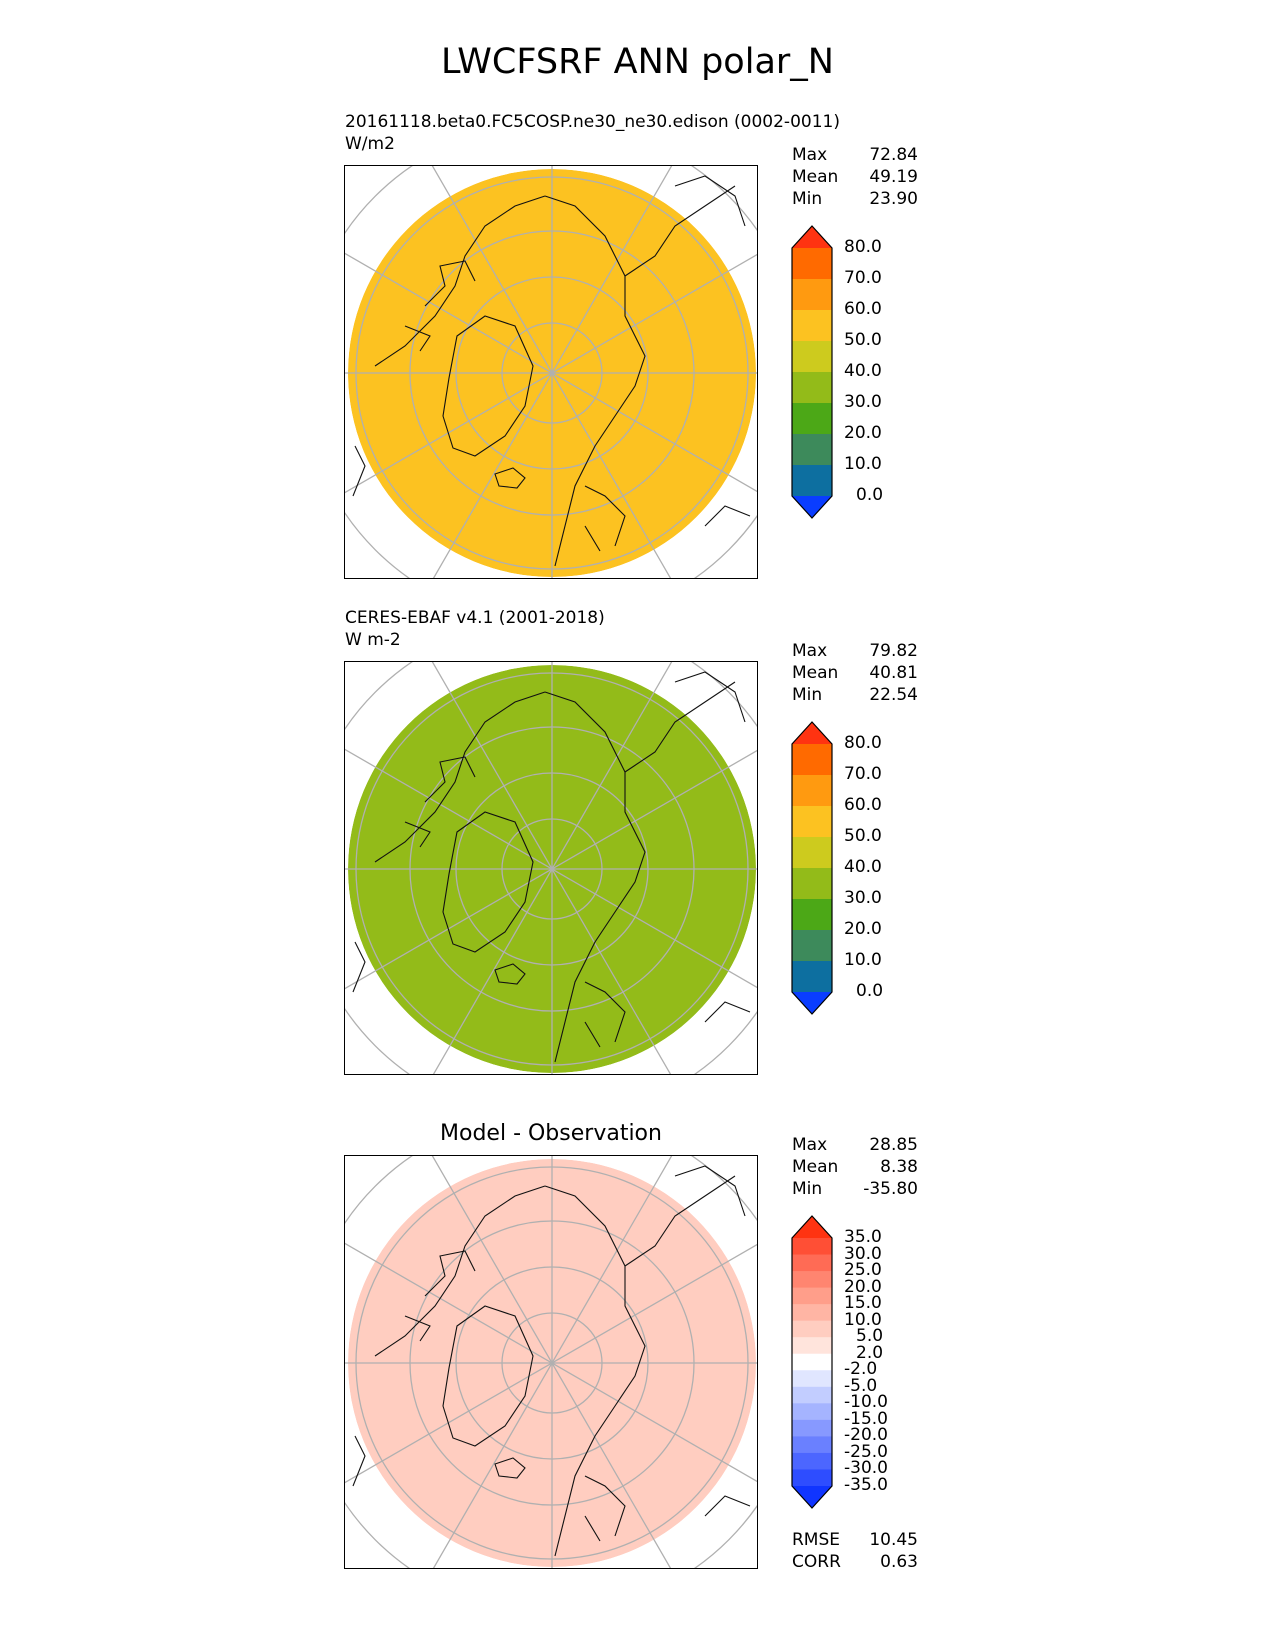  What do you see at coordinates (866, 1435) in the screenshot?
I see `colorbar-tick-label: -20.0` at bounding box center [866, 1435].